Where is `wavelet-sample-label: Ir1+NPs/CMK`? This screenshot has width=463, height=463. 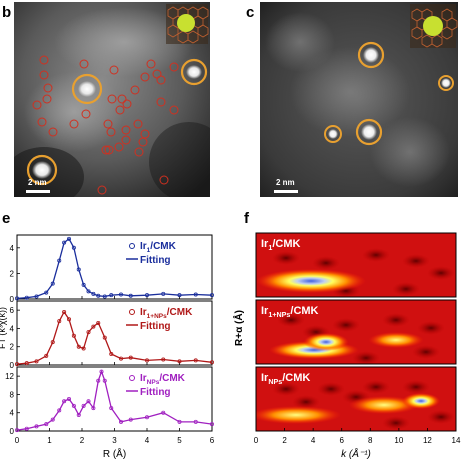 wavelet-sample-label: Ir1+NPs/CMK is located at coordinates (290, 312).